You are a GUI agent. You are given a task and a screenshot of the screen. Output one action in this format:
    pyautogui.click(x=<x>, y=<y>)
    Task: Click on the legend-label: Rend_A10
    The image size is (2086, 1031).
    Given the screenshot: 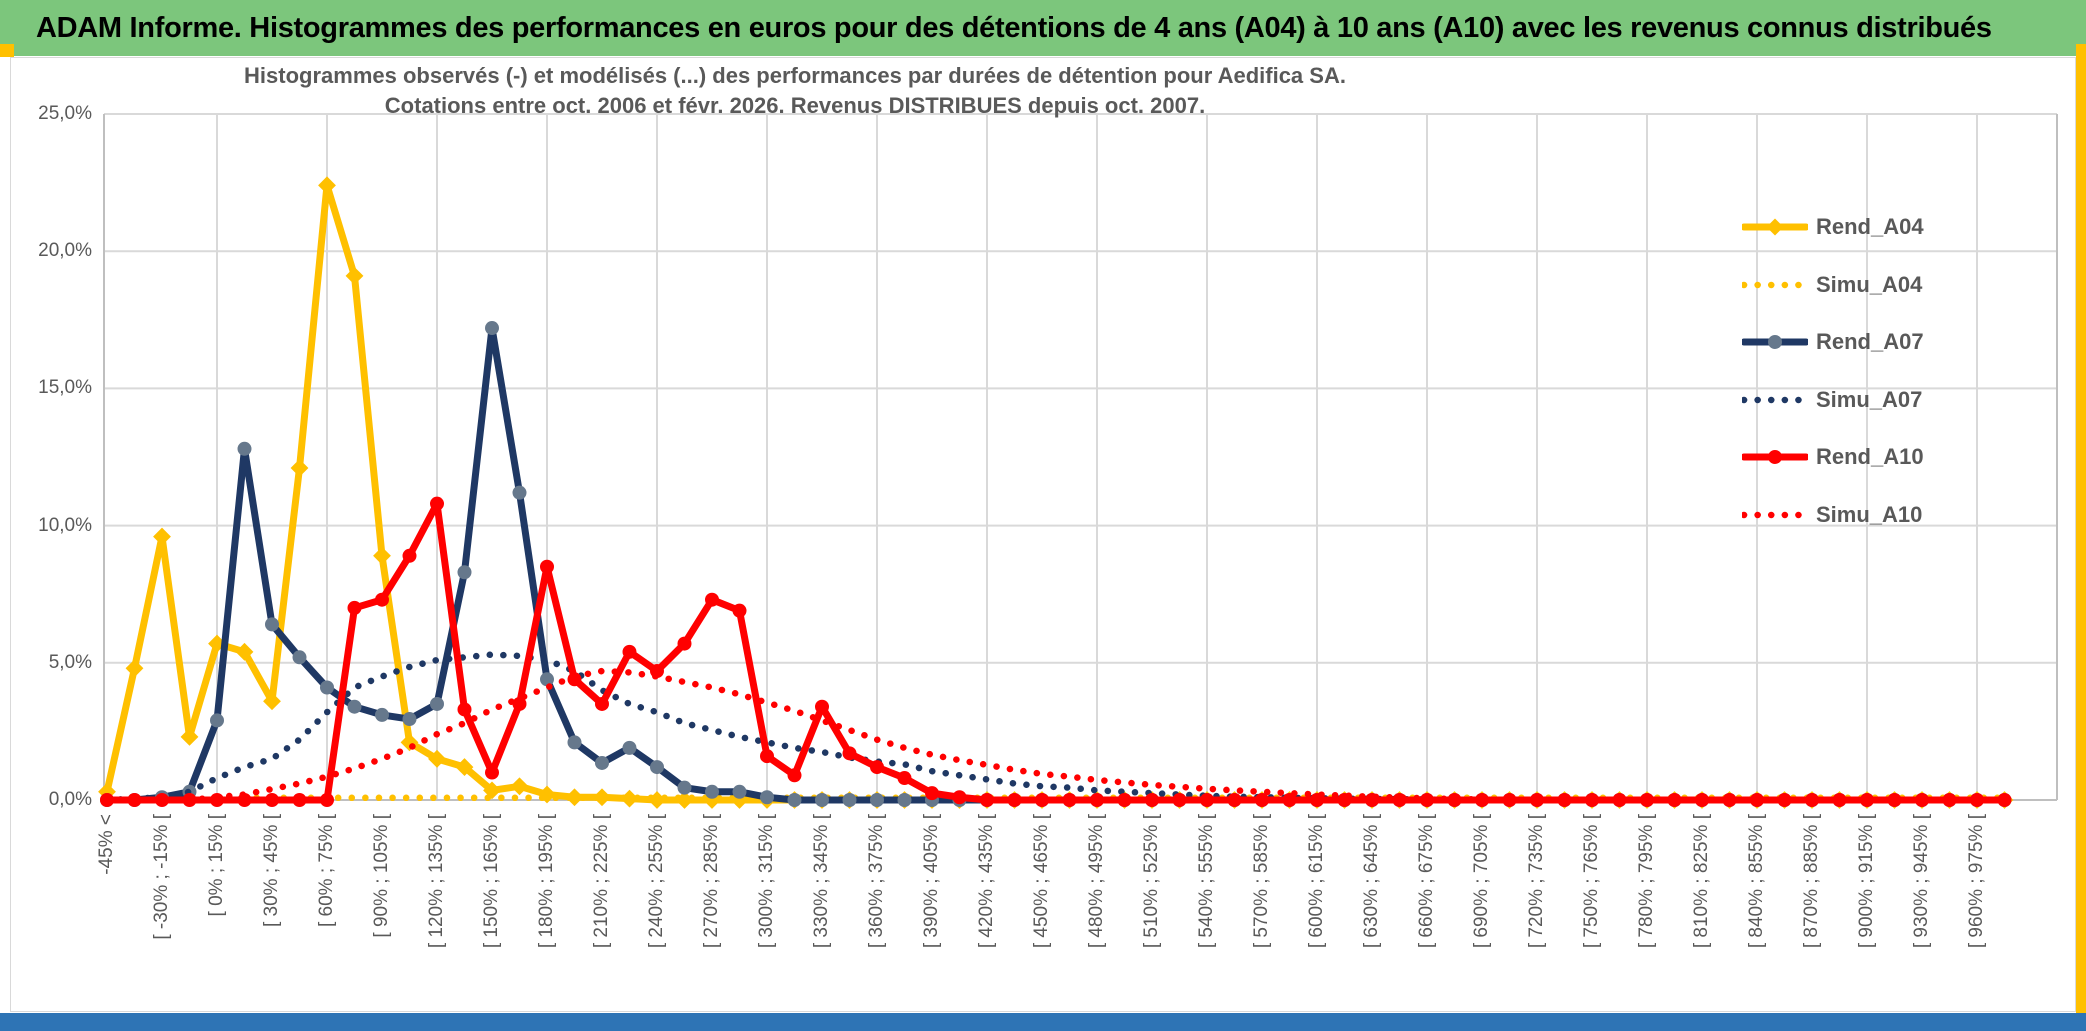 What is the action you would take?
    pyautogui.click(x=1870, y=456)
    